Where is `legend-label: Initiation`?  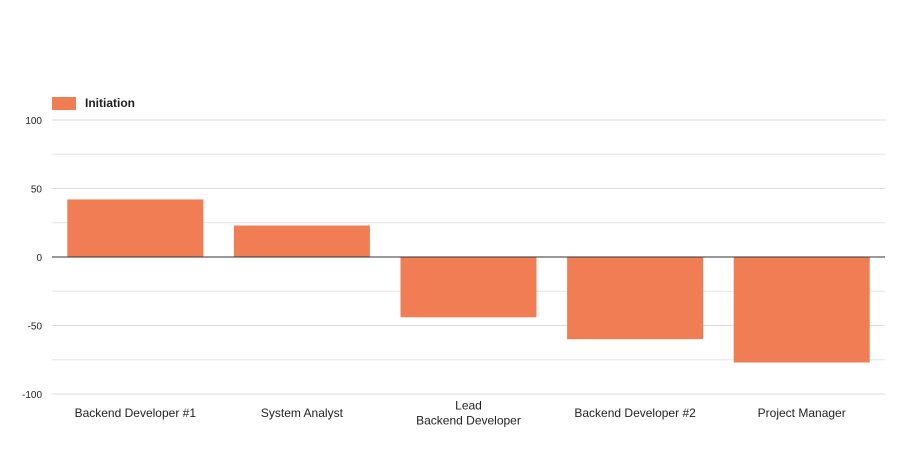
legend-label: Initiation is located at coordinates (110, 103).